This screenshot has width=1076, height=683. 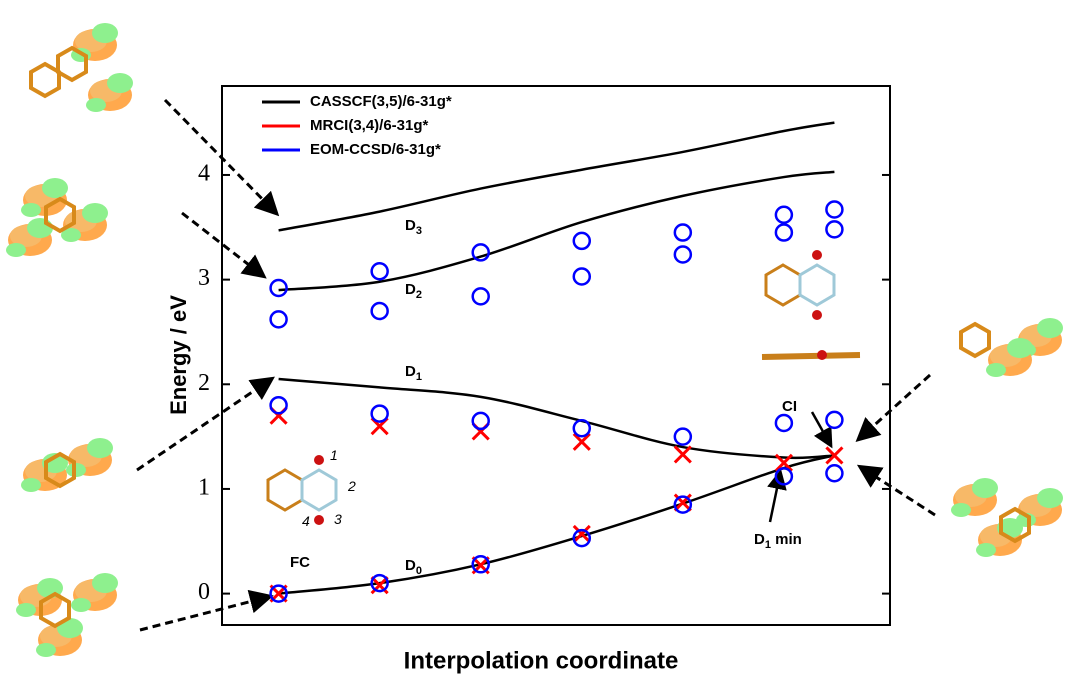 I want to click on annotation-text: 2, so click(x=351, y=486).